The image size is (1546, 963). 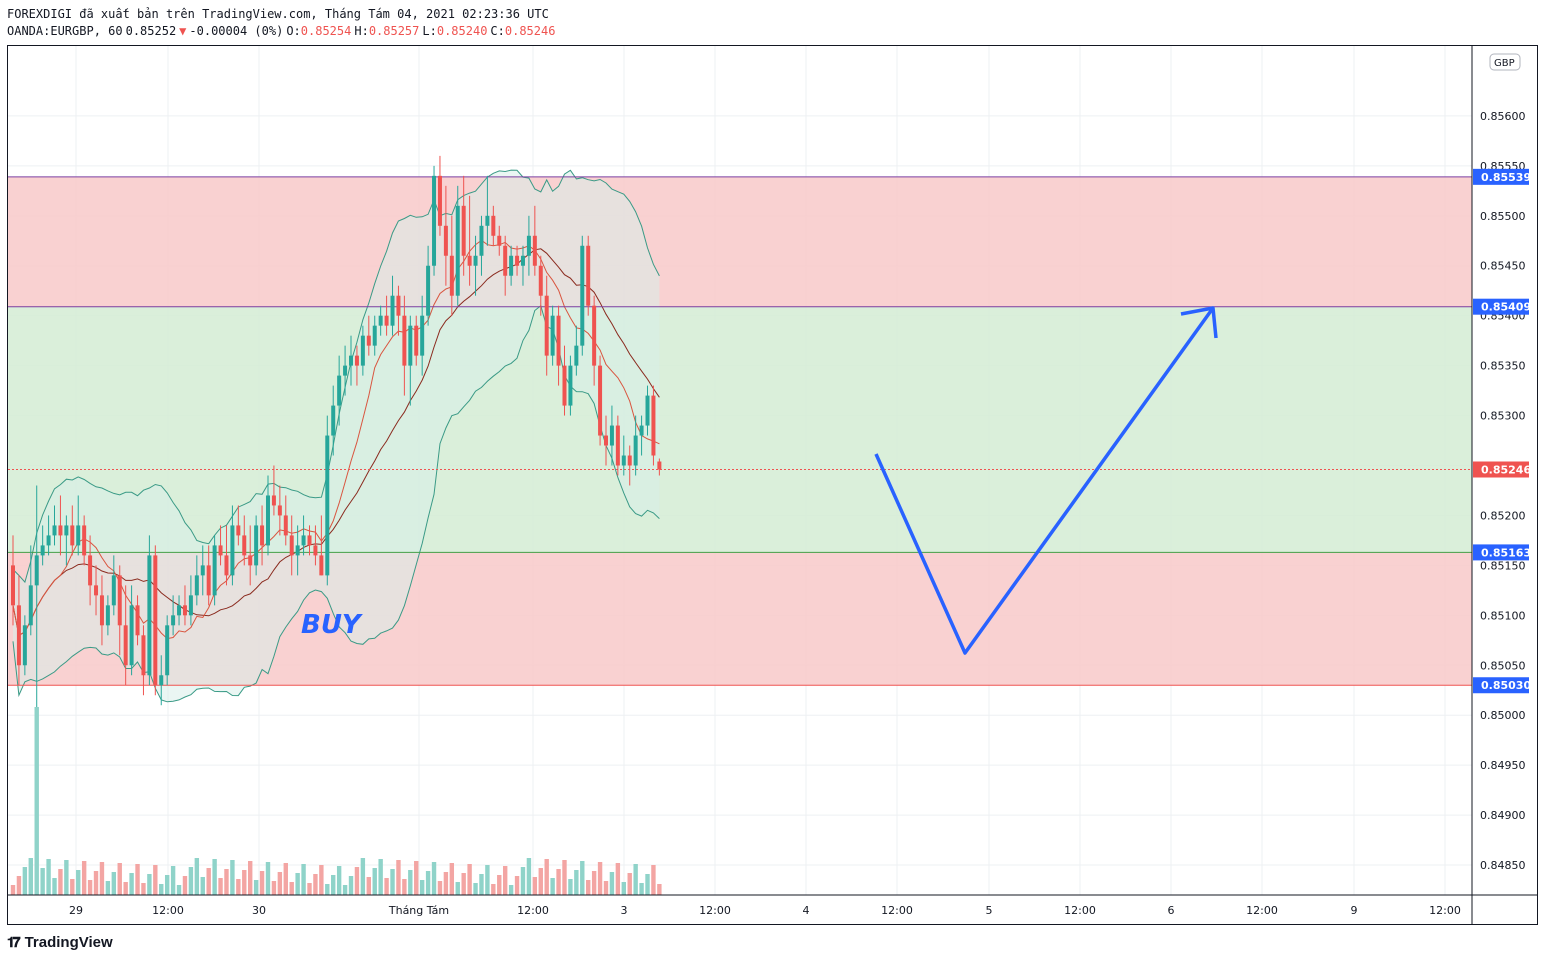 What do you see at coordinates (1199, 322) in the screenshot?
I see `arrowhead-icon` at bounding box center [1199, 322].